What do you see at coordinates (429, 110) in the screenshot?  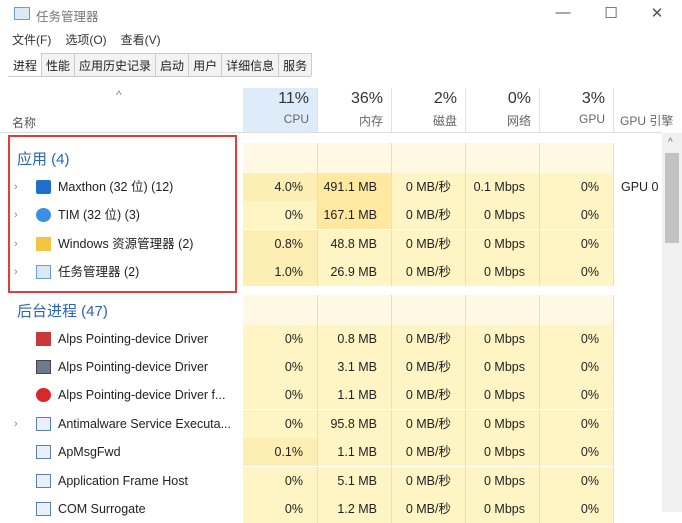 I see `column-disk: 2% 磁盘` at bounding box center [429, 110].